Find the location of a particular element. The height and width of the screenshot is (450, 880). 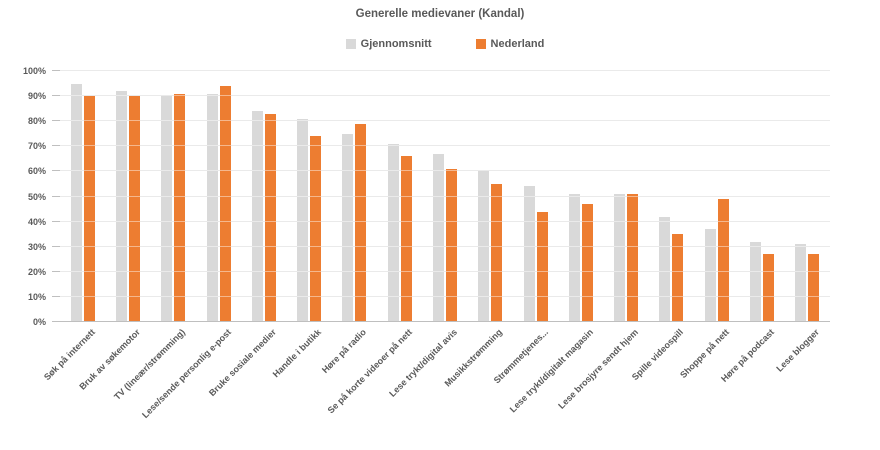

y-axis-label-90: 90% is located at coordinates (36, 96).